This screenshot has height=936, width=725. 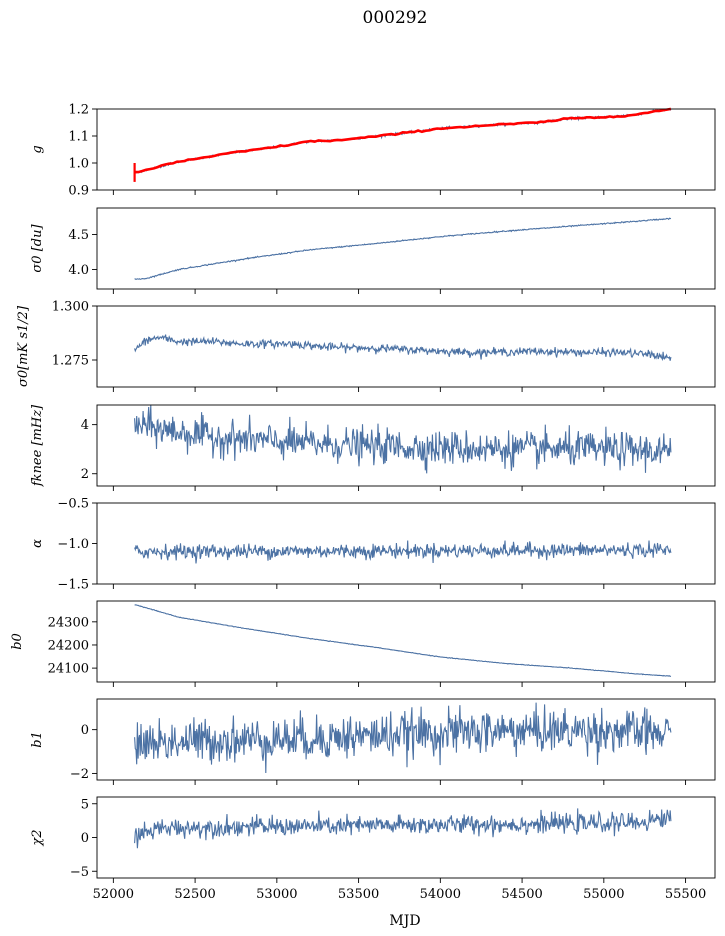 I want to click on ylabel-b0: b0, so click(x=17, y=641).